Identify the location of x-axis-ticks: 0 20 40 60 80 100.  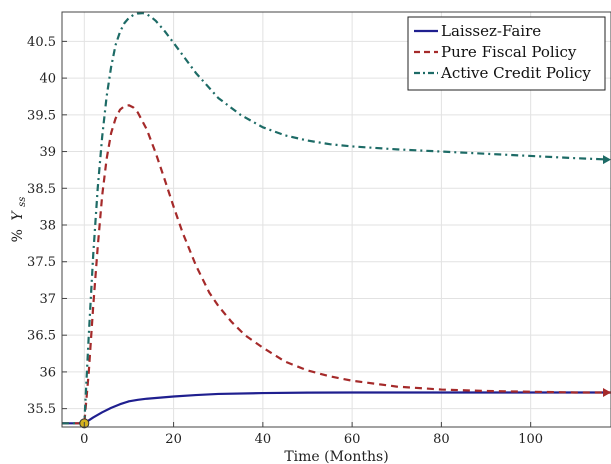
(311, 434).